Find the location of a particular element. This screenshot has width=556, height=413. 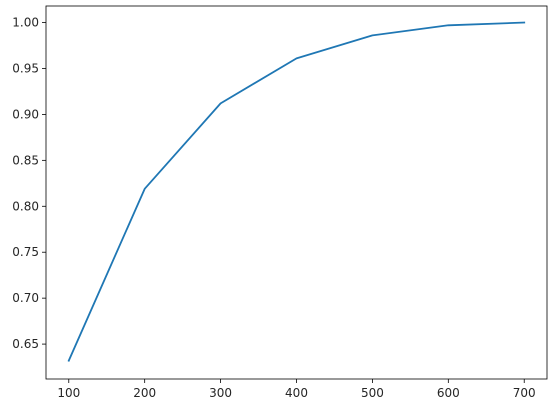

y-tick-label: 0.90 is located at coordinates (25, 114).